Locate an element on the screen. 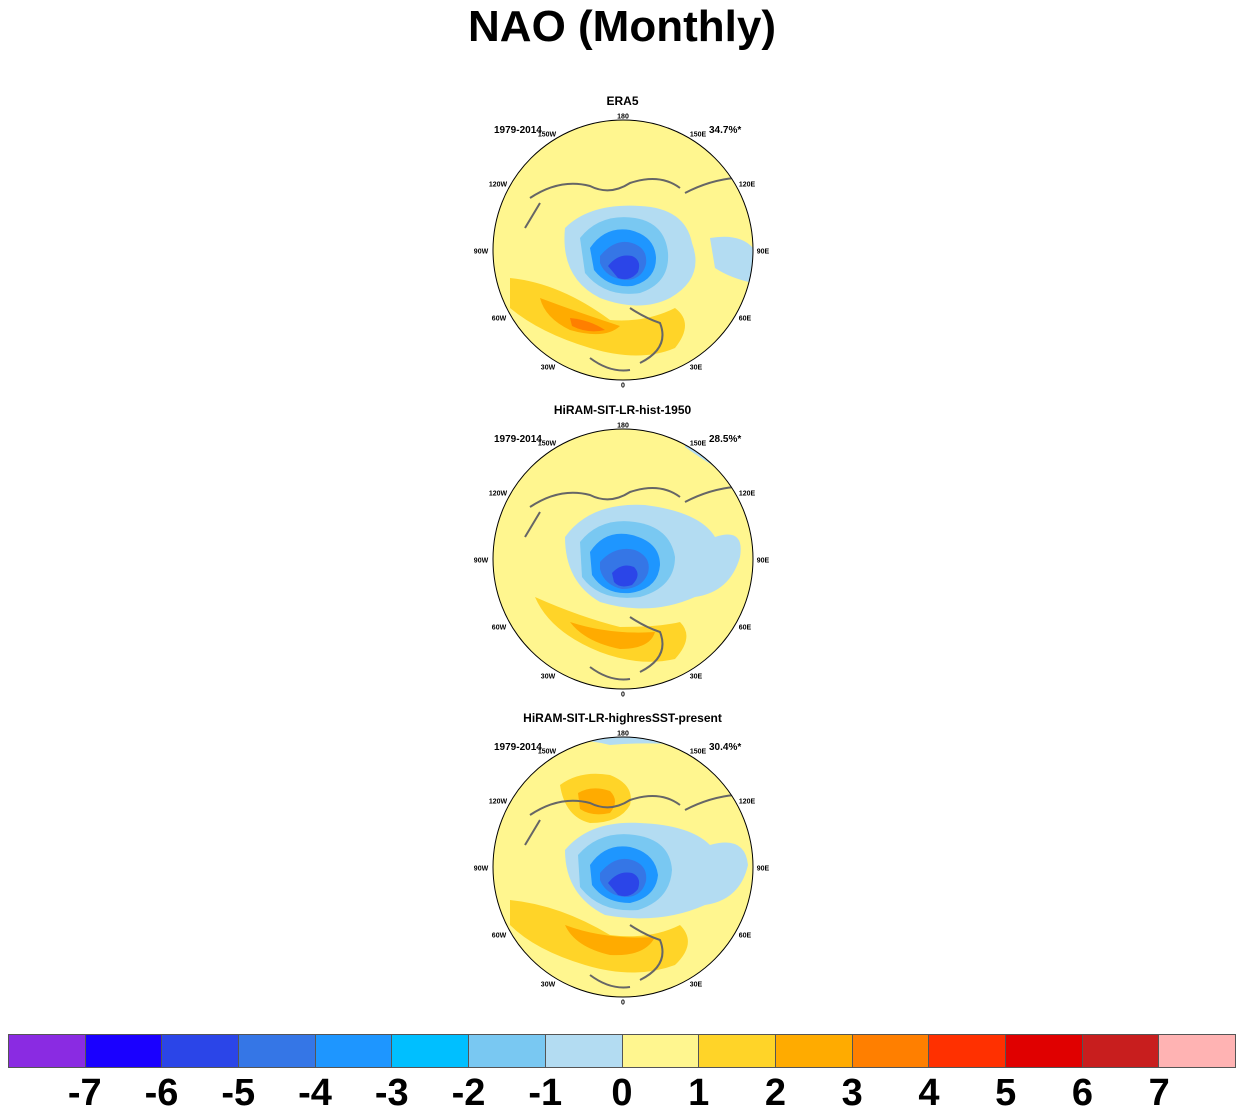 This screenshot has height=1116, width=1244. colorbar-tick-label: 2 is located at coordinates (775, 1093).